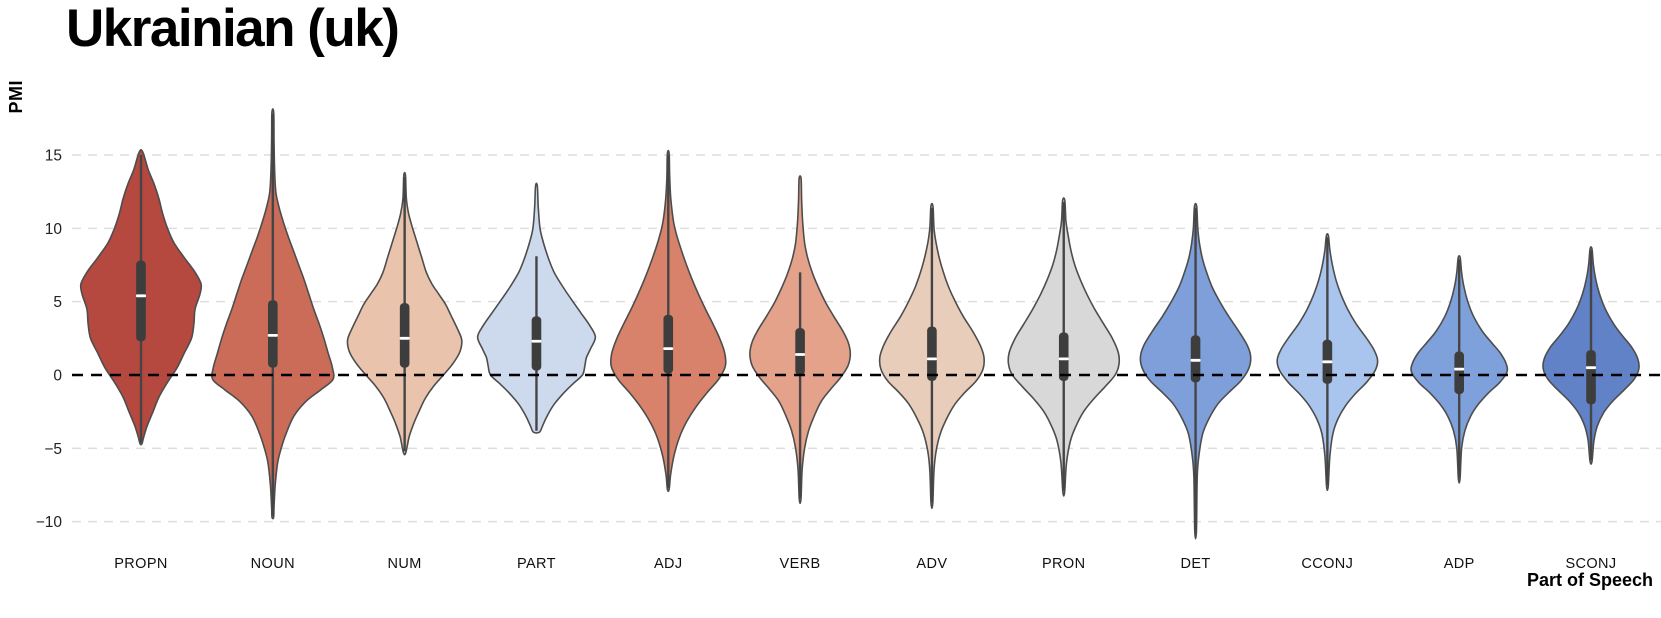 The height and width of the screenshot is (618, 1661). I want to click on violin-adp-median, so click(1459, 369).